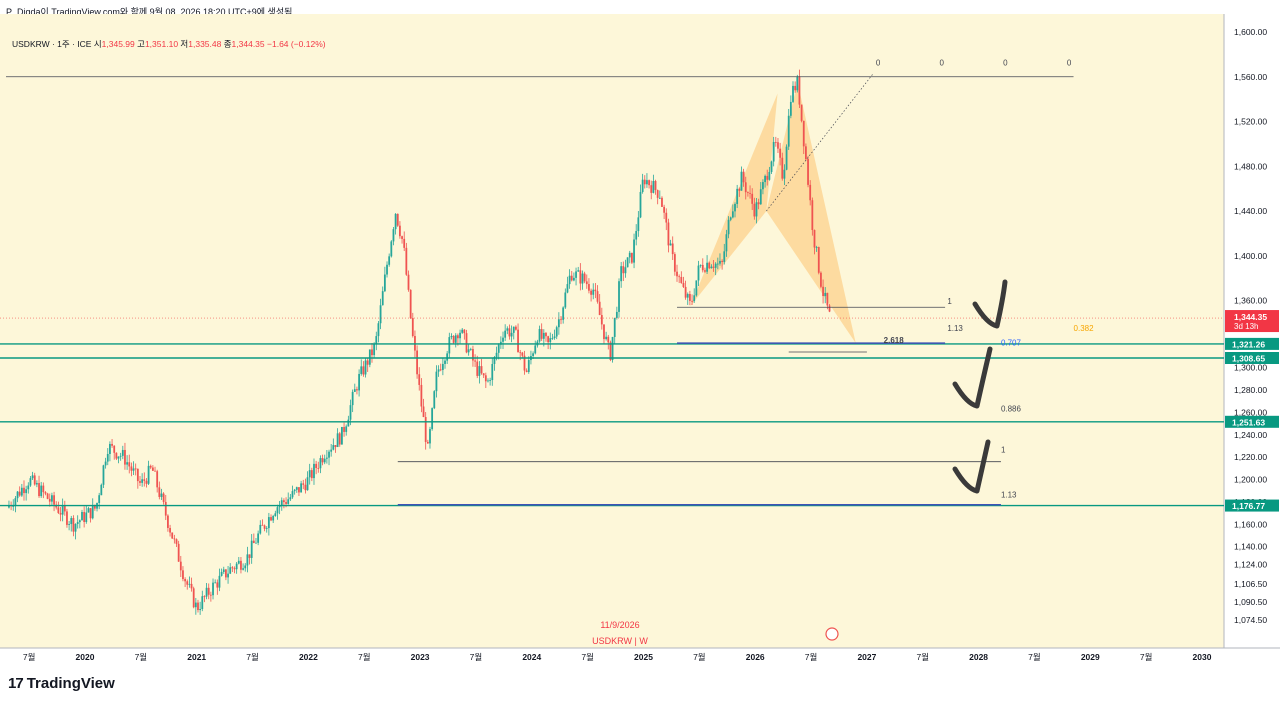 This screenshot has height=705, width=1280. What do you see at coordinates (971, 466) in the screenshot?
I see `hand-drawn-check-mark` at bounding box center [971, 466].